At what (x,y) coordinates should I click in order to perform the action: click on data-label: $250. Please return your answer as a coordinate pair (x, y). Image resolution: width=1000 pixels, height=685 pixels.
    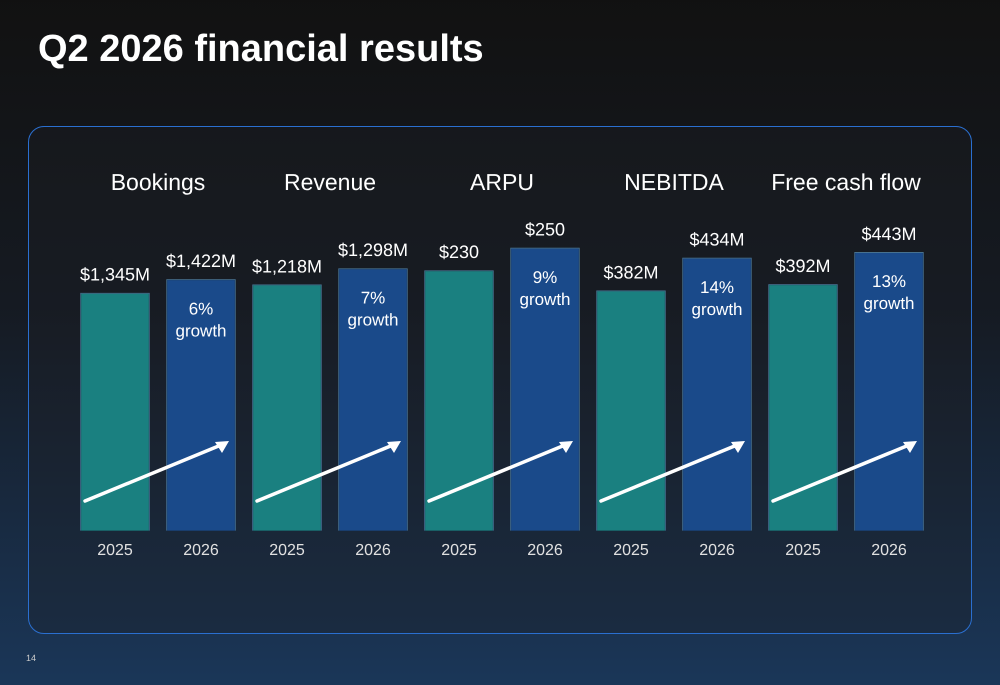
    Looking at the image, I should click on (545, 230).